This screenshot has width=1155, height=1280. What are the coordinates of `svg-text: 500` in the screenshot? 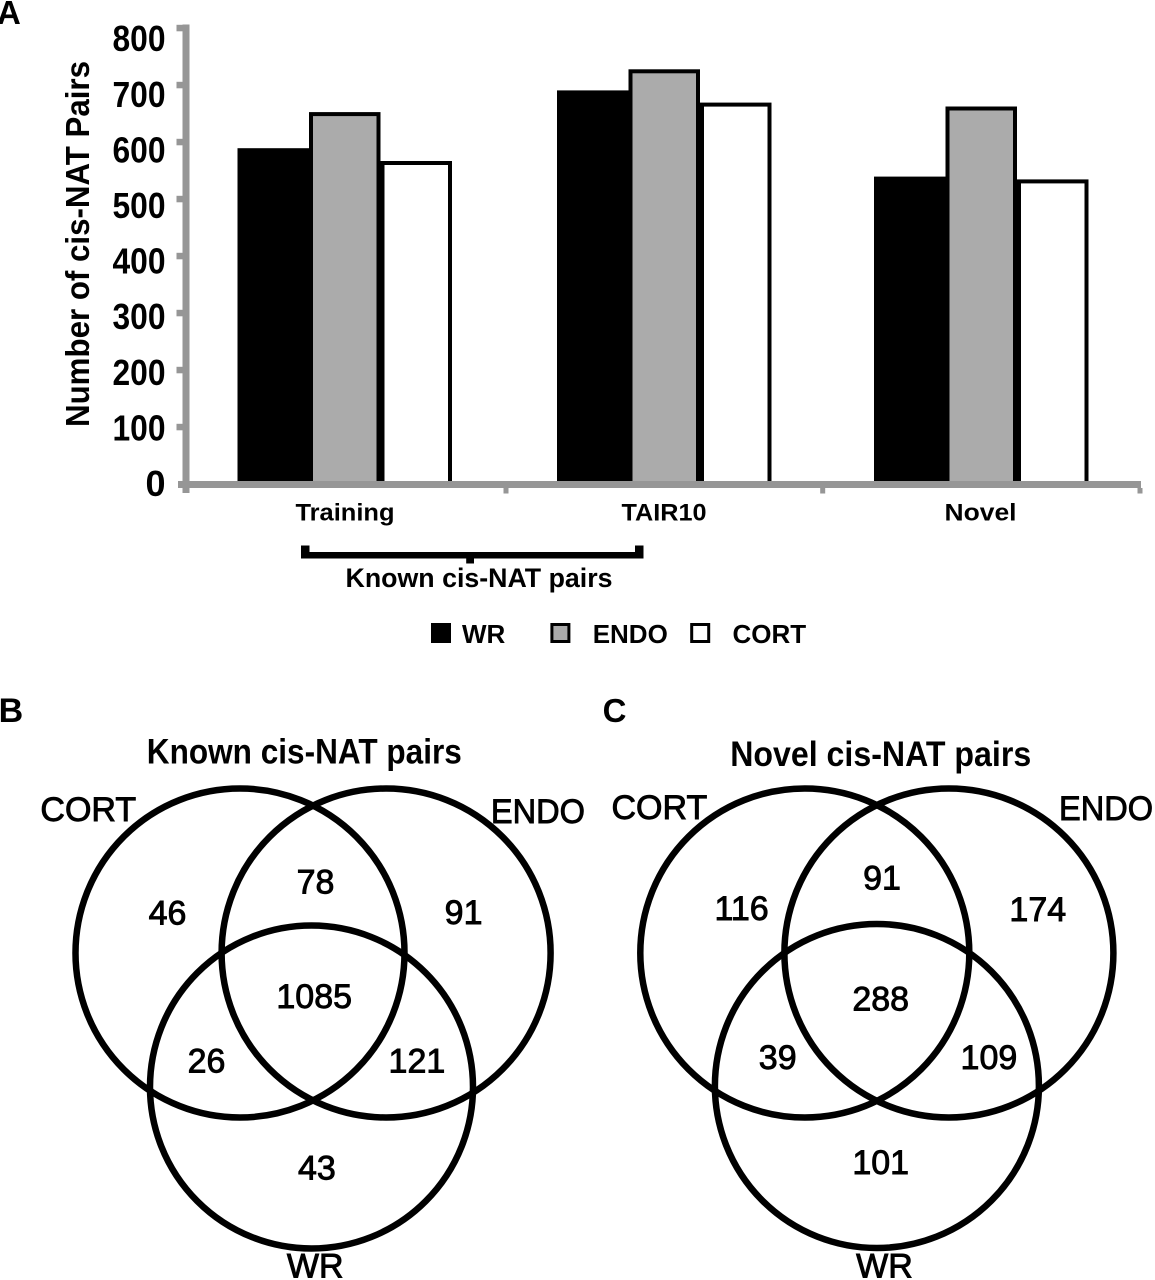 It's located at (139, 205).